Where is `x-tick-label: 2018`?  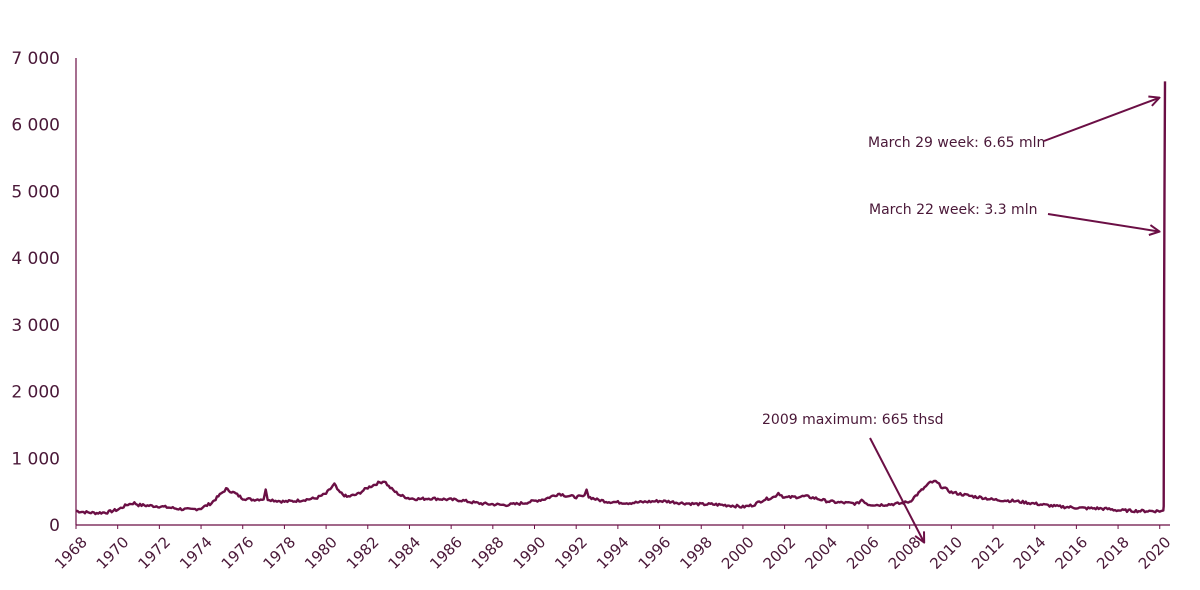 x-tick-label: 2018 is located at coordinates (1113, 553).